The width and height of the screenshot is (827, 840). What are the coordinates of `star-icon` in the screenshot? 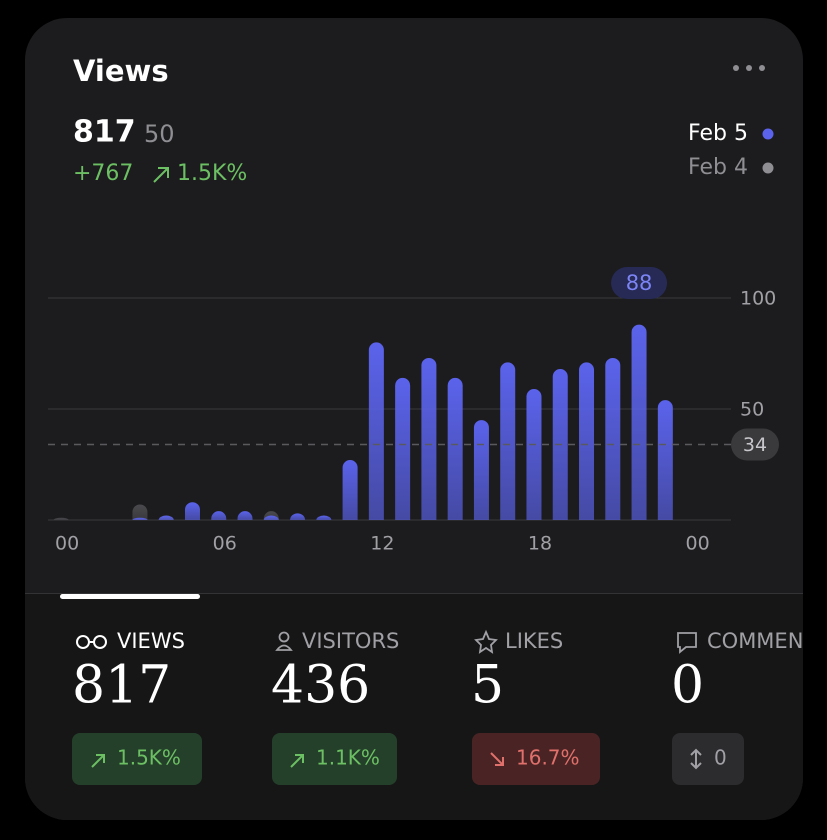 It's located at (486, 641).